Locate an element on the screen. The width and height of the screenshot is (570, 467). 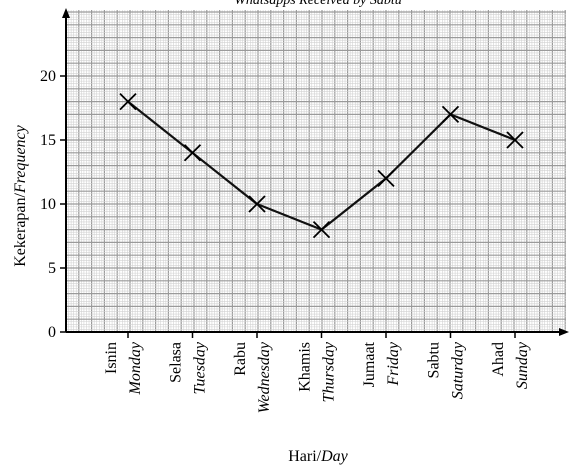
y-tick-labels: 0 5 10 15 20 is located at coordinates (53, 204).